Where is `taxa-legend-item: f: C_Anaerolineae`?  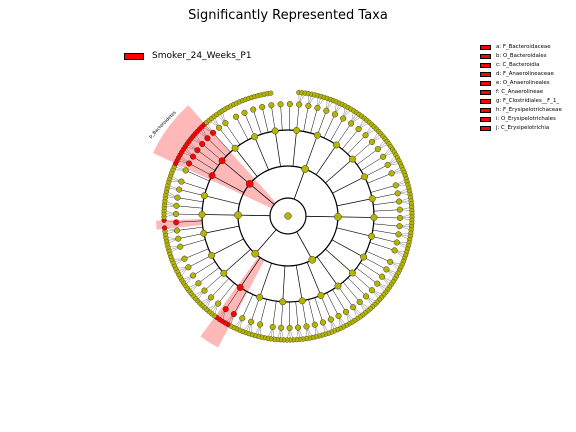
taxa-legend-item: f: C_Anaerolineae is located at coordinates (528, 92).